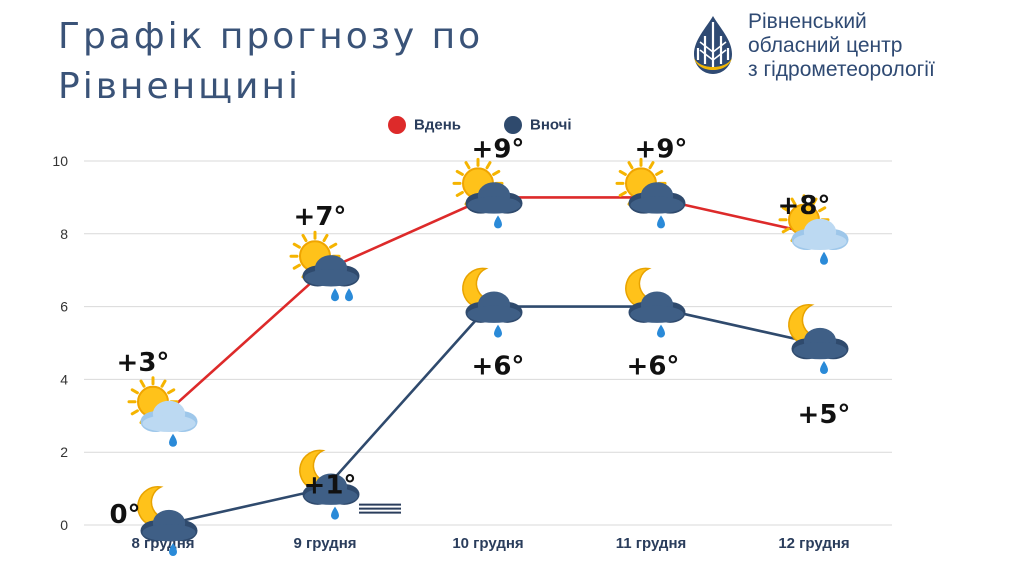 The height and width of the screenshot is (576, 1024). Describe the element at coordinates (397, 125) in the screenshot. I see `legend-day-marker` at that location.